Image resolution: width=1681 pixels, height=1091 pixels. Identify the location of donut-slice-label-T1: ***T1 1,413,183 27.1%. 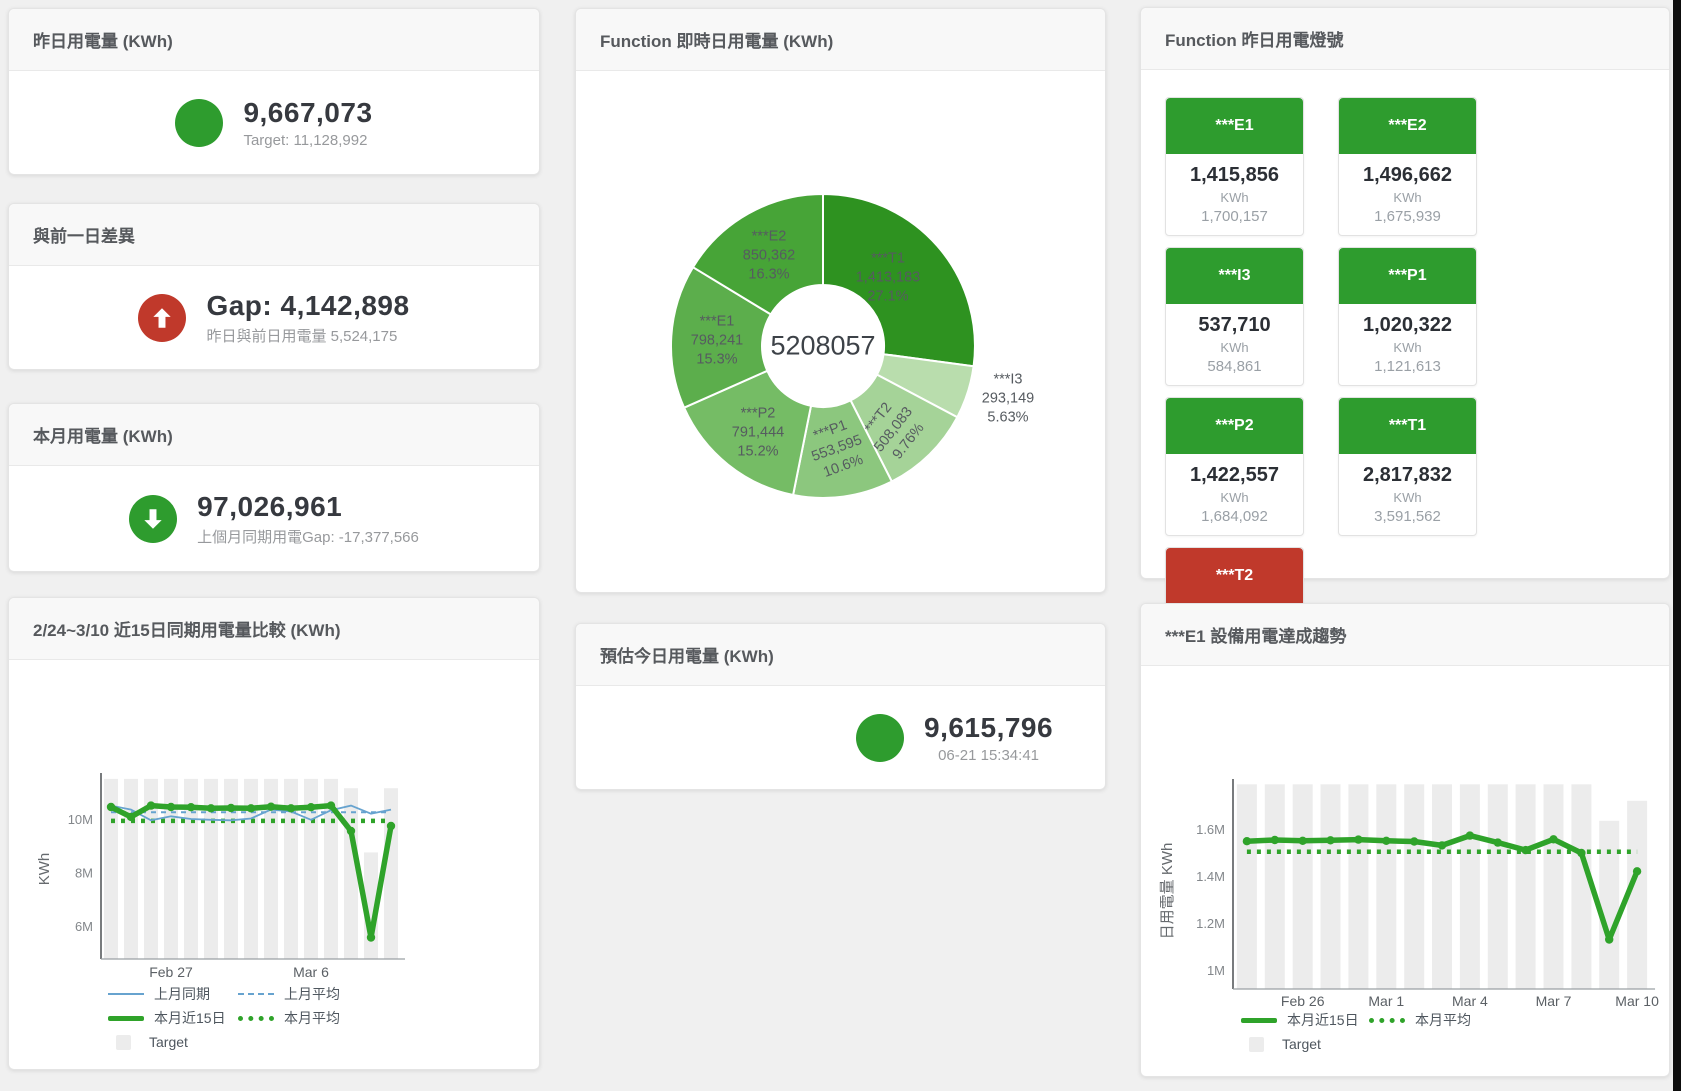
(888, 277).